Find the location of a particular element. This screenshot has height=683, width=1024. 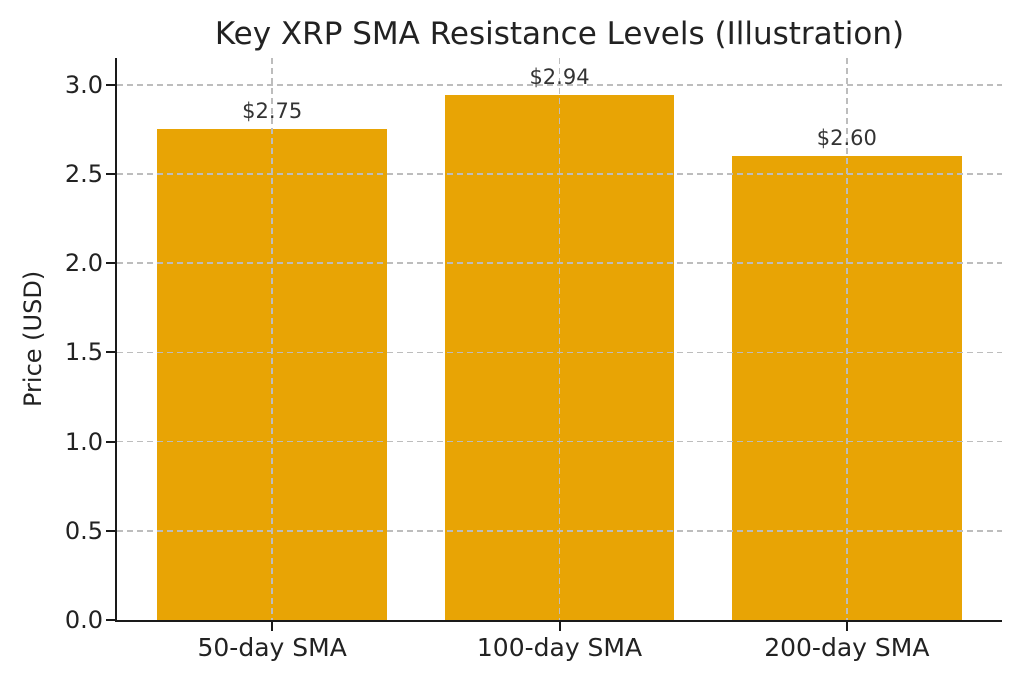

bar-value-label: $2.94 is located at coordinates (559, 77).